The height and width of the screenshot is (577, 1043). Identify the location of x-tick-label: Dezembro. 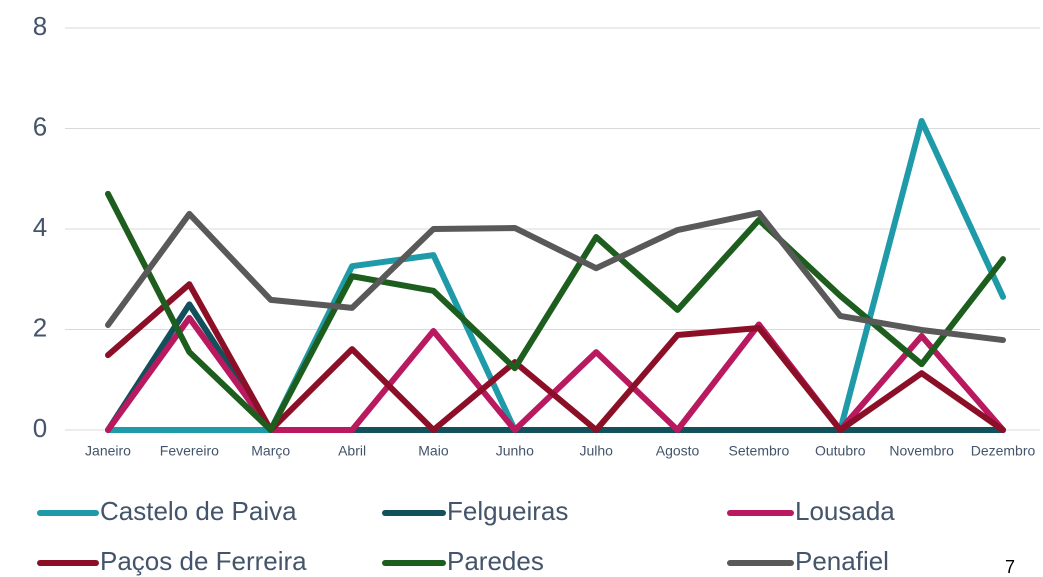
(1003, 451).